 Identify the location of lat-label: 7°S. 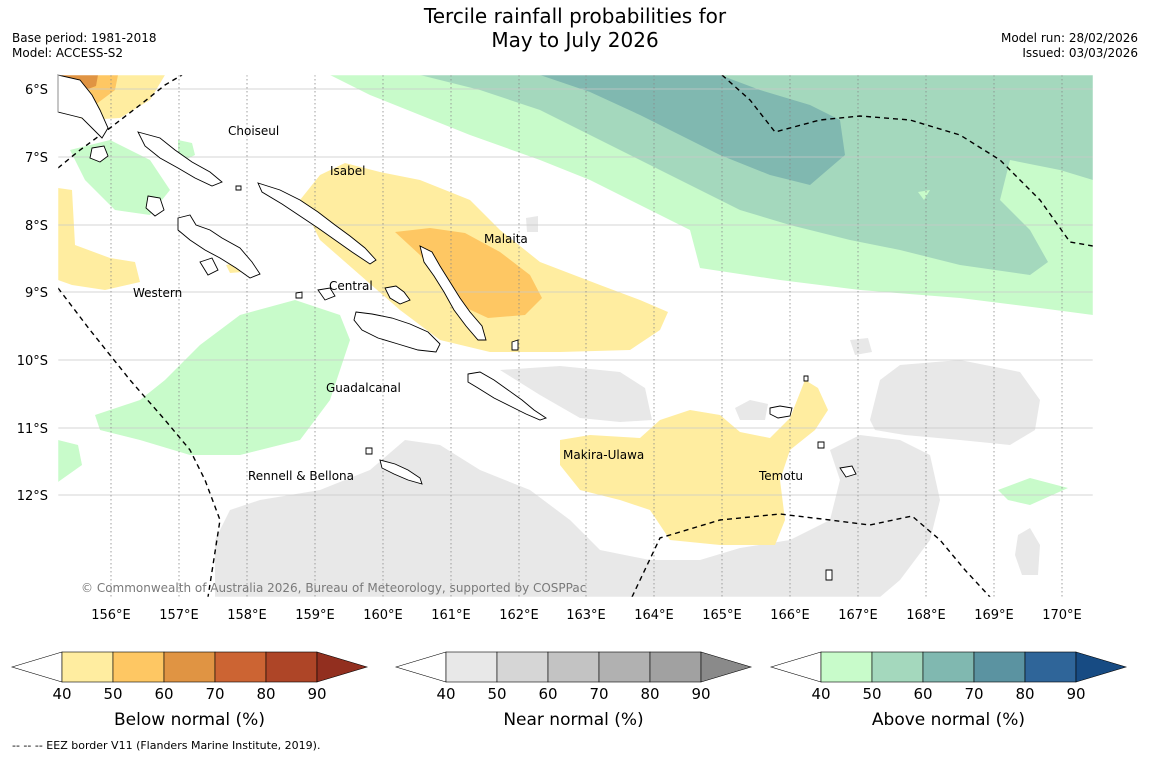
(36, 158).